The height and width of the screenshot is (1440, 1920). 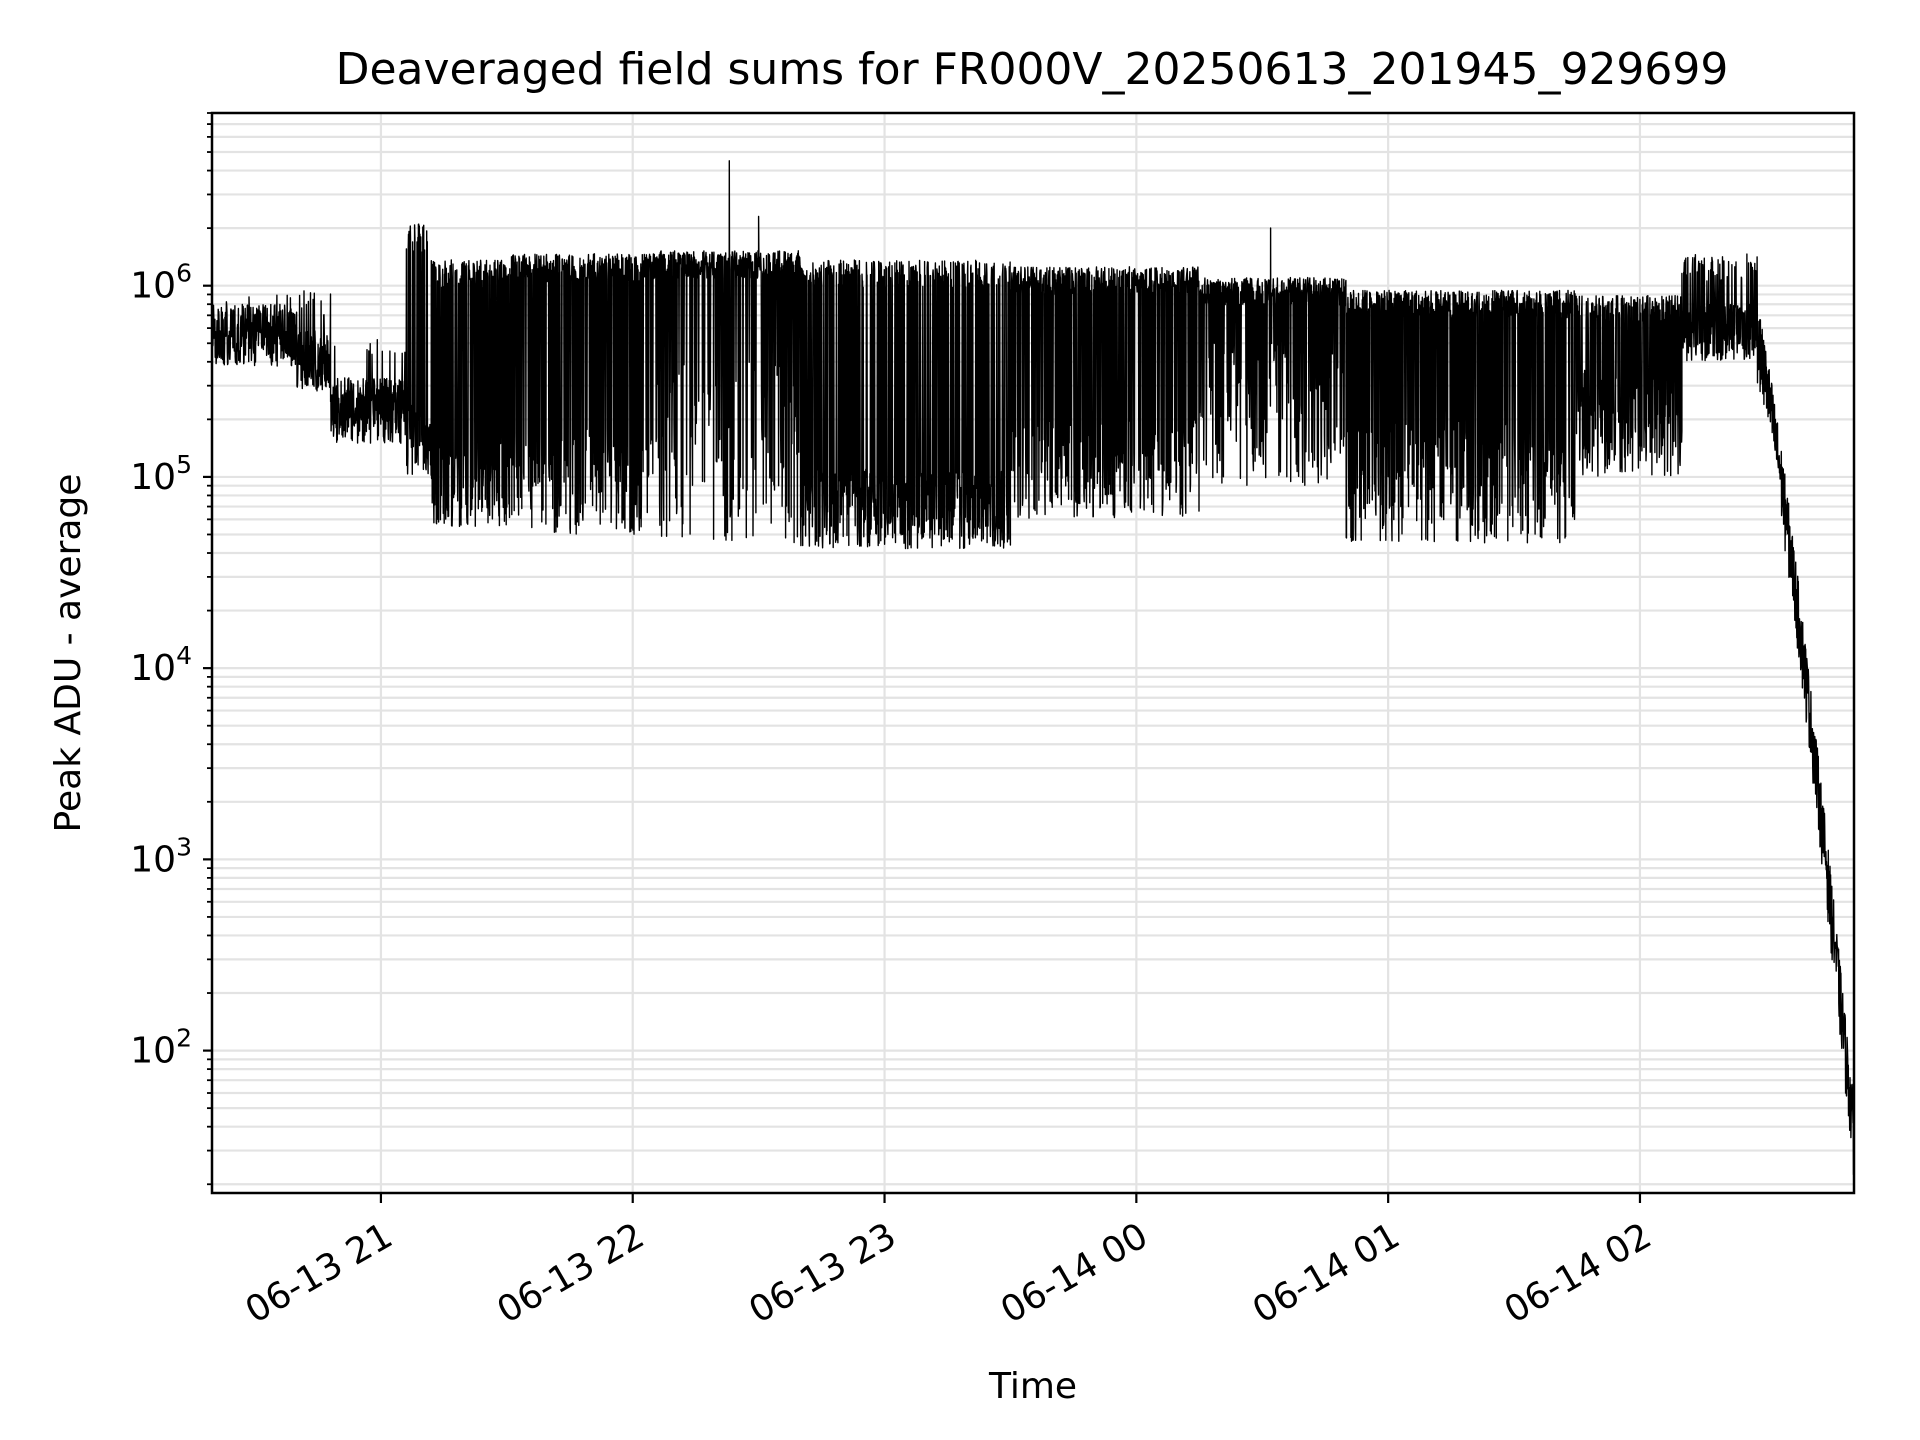 I want to click on y-tick-label: 10³, so click(x=161, y=856).